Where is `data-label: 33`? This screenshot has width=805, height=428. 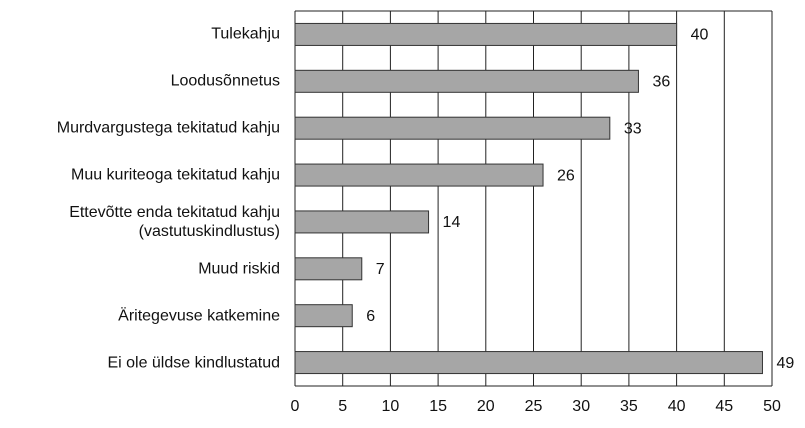 data-label: 33 is located at coordinates (633, 128).